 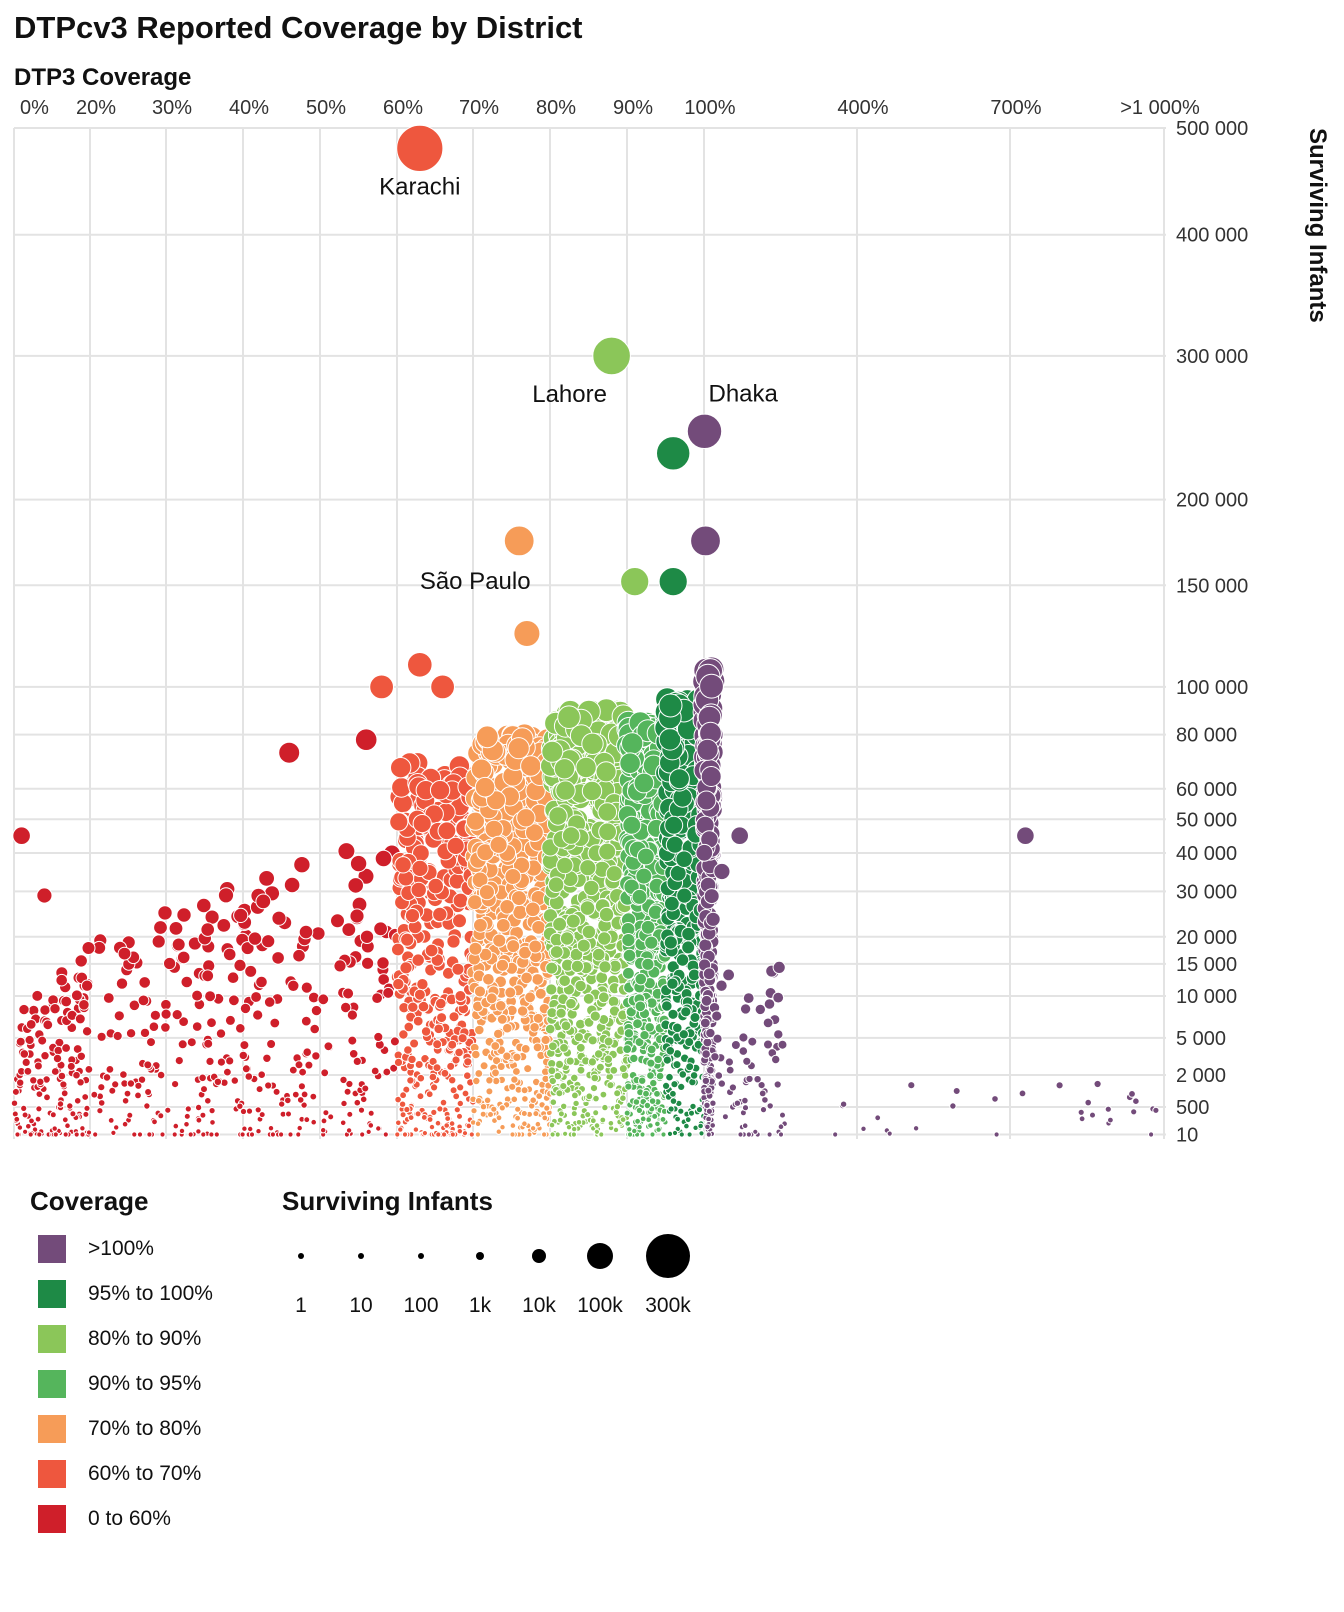 What do you see at coordinates (479, 108) in the screenshot?
I see `x-tick-label: 70%` at bounding box center [479, 108].